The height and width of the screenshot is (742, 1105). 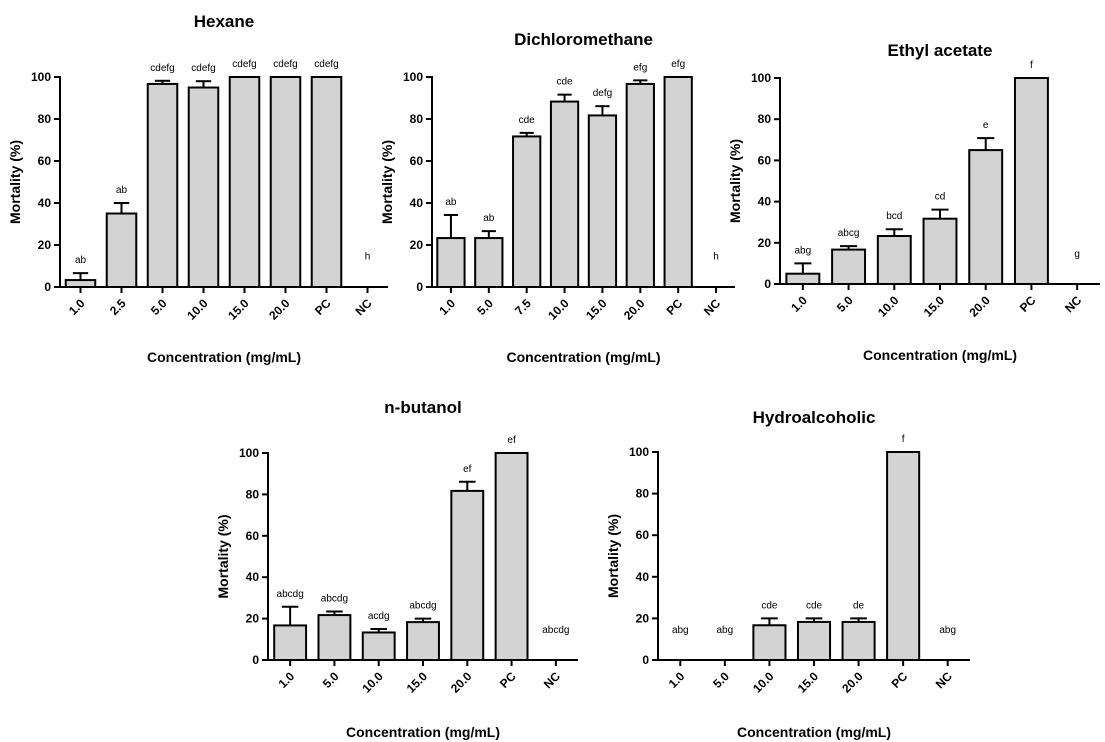 What do you see at coordinates (814, 417) in the screenshot?
I see `chart-title: Hydroalcoholic` at bounding box center [814, 417].